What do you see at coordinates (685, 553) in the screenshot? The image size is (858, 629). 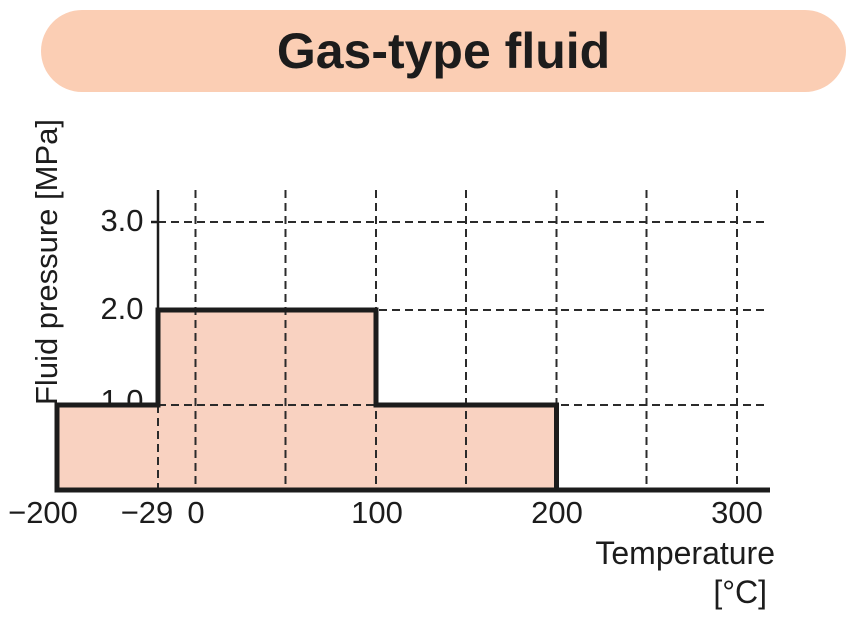 I see `x-axis-label: Temperature` at bounding box center [685, 553].